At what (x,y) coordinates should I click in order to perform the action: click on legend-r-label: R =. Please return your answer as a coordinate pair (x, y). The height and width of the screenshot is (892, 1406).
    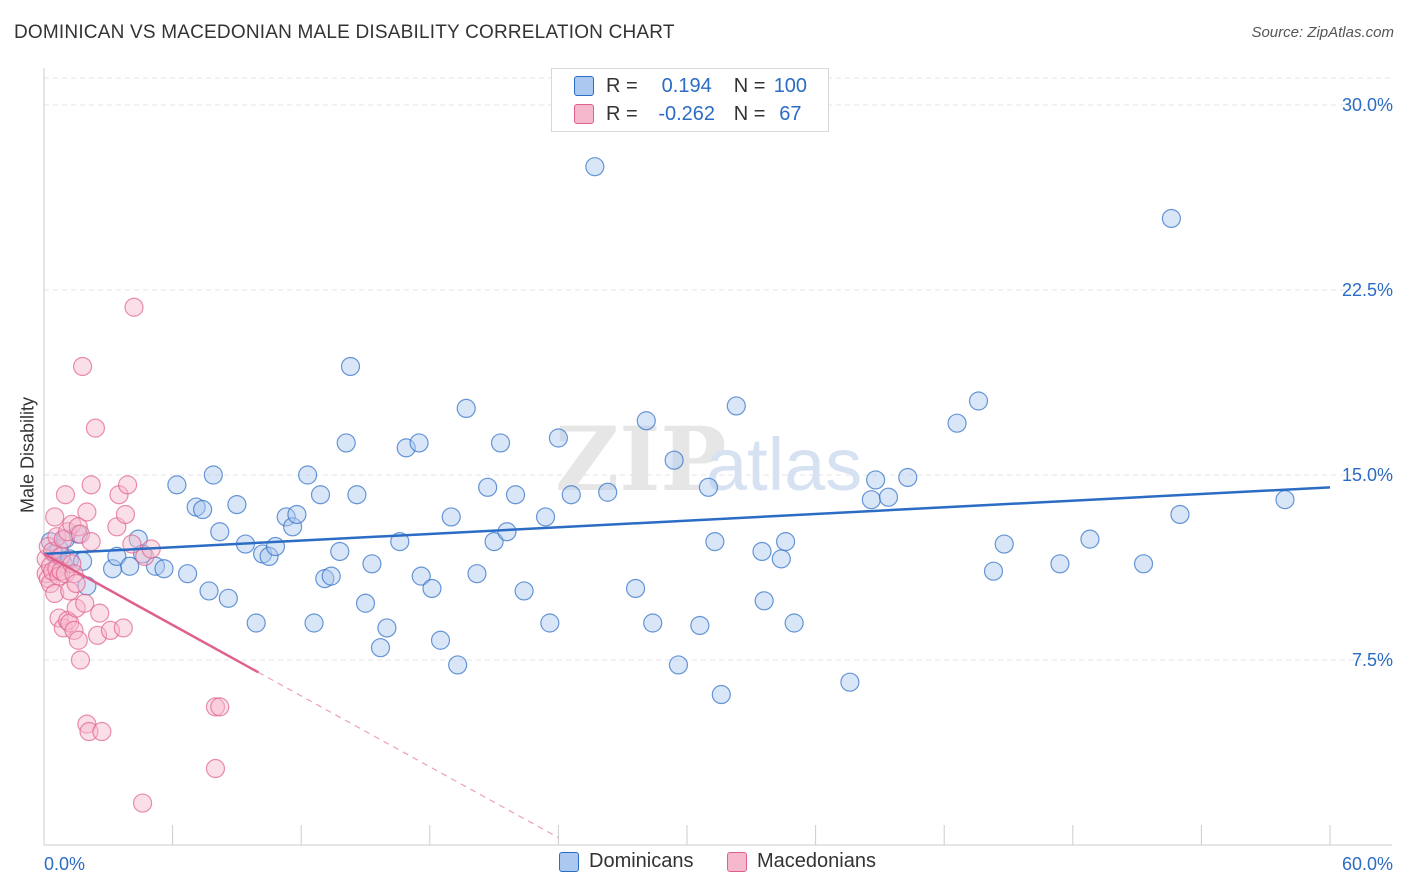
    Looking at the image, I should click on (622, 85).